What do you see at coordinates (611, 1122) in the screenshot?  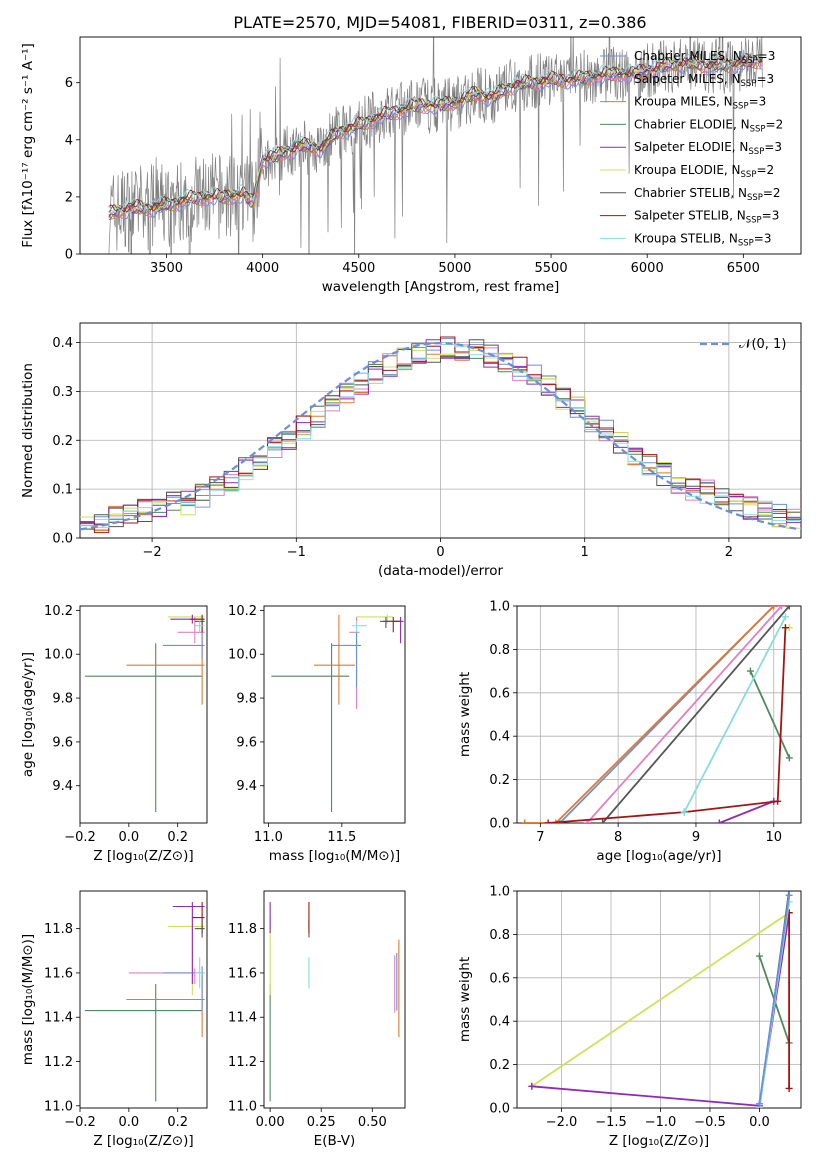 I see `x-tick-label: −1.5` at bounding box center [611, 1122].